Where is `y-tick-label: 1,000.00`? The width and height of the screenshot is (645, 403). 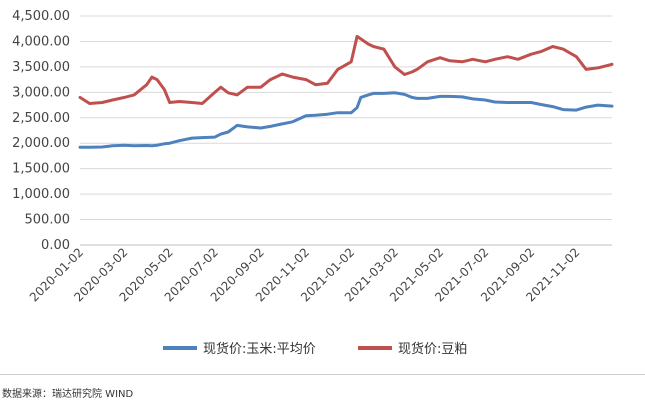 y-tick-label: 1,000.00 is located at coordinates (41, 194).